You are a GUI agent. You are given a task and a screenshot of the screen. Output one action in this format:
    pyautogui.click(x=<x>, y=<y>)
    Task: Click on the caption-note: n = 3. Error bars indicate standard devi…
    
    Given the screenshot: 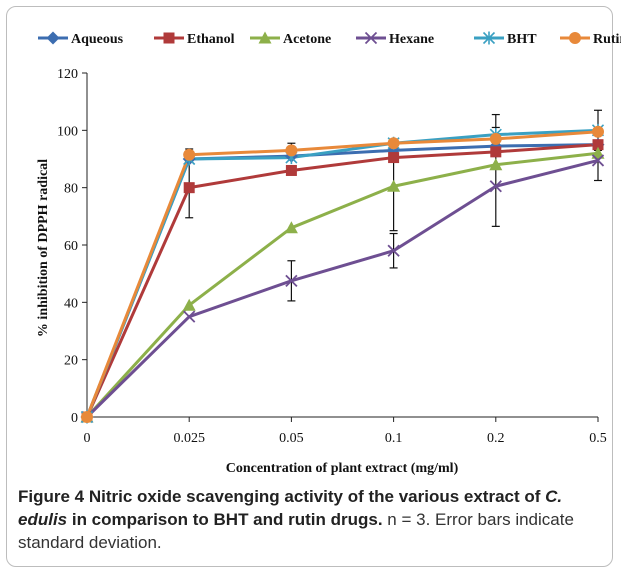 What is the action you would take?
    pyautogui.click(x=296, y=531)
    